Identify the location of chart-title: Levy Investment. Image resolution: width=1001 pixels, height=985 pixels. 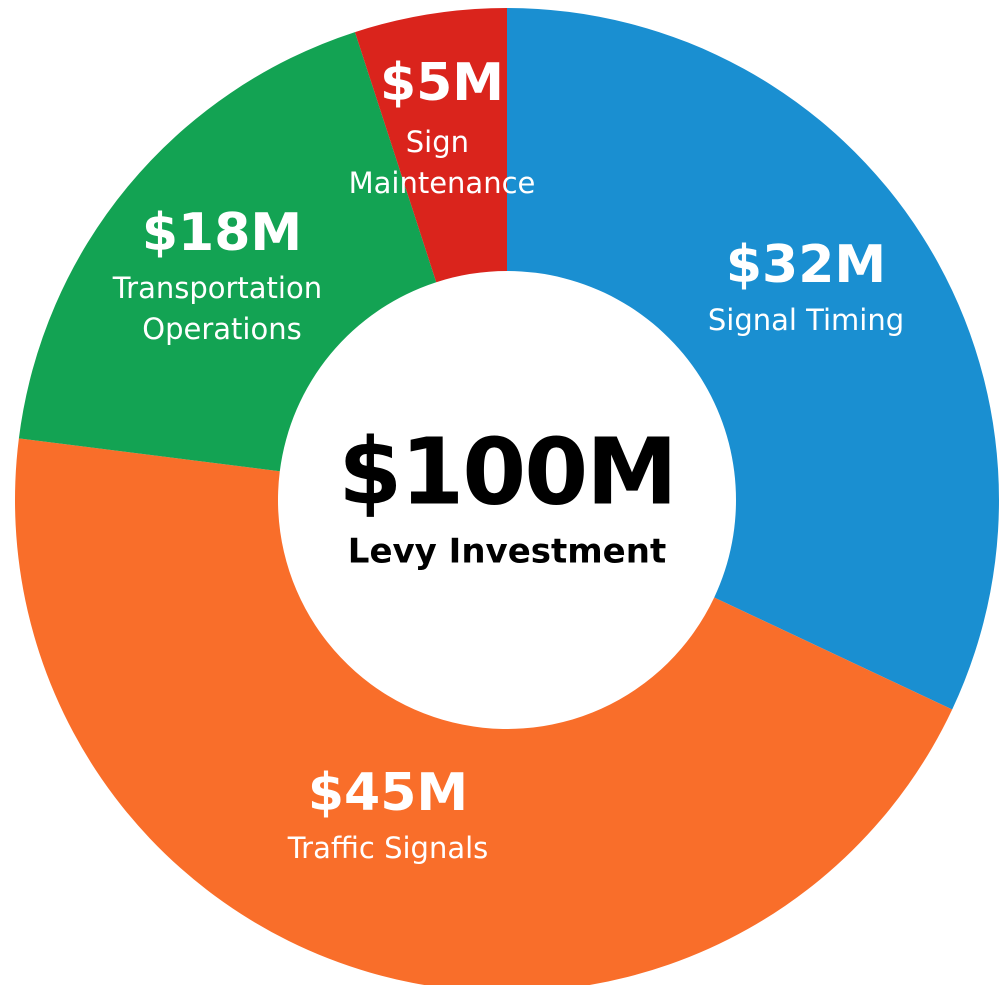
(507, 552).